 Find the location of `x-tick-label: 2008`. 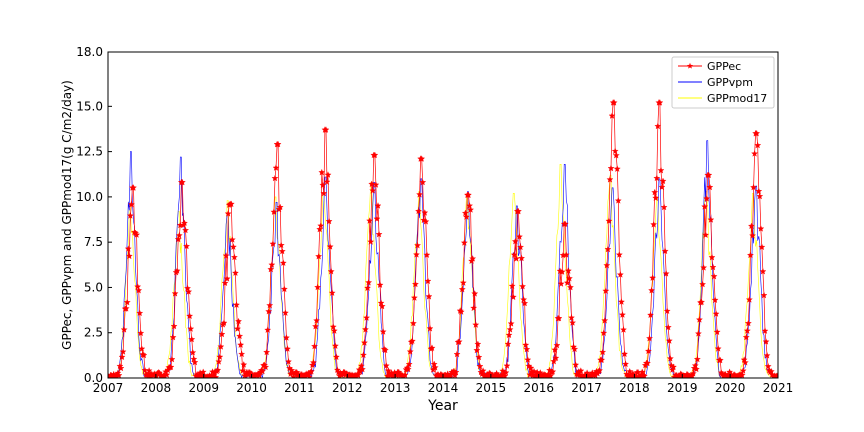

x-tick-label: 2008 is located at coordinates (156, 388).